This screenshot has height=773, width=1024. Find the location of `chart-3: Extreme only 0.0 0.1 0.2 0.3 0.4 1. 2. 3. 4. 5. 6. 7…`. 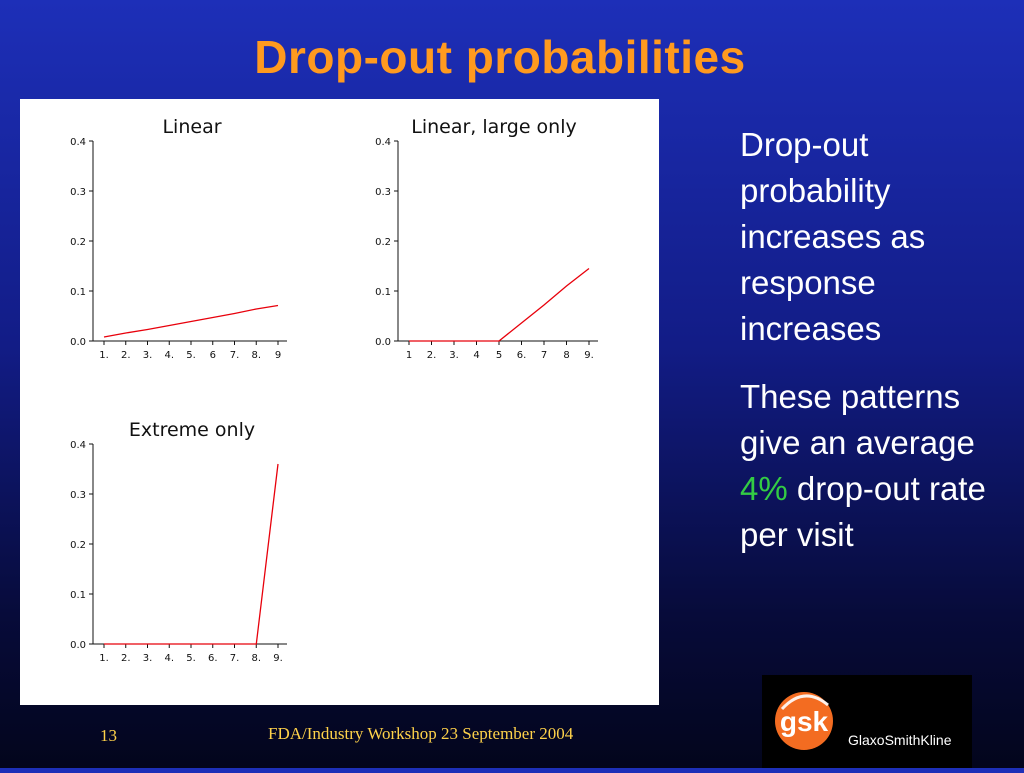

chart-3: Extreme only 0.0 0.1 0.2 0.3 0.4 1. 2. 3. 4. 5. 6. 7… is located at coordinates (178, 541).